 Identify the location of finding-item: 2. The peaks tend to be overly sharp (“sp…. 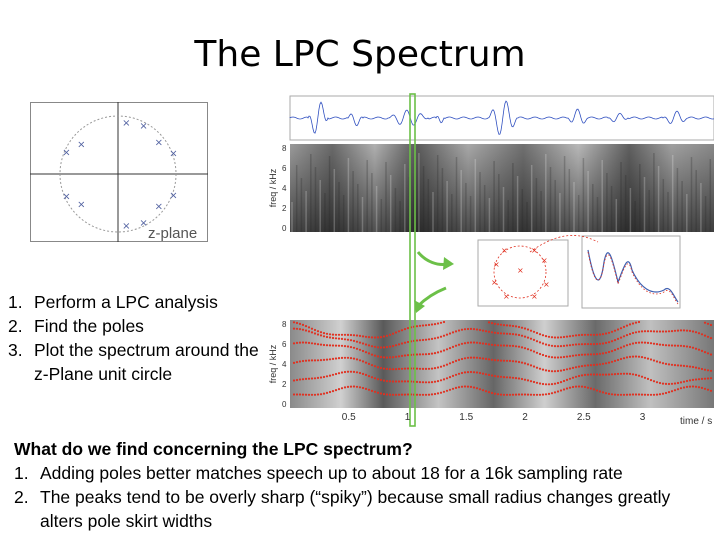
(364, 509).